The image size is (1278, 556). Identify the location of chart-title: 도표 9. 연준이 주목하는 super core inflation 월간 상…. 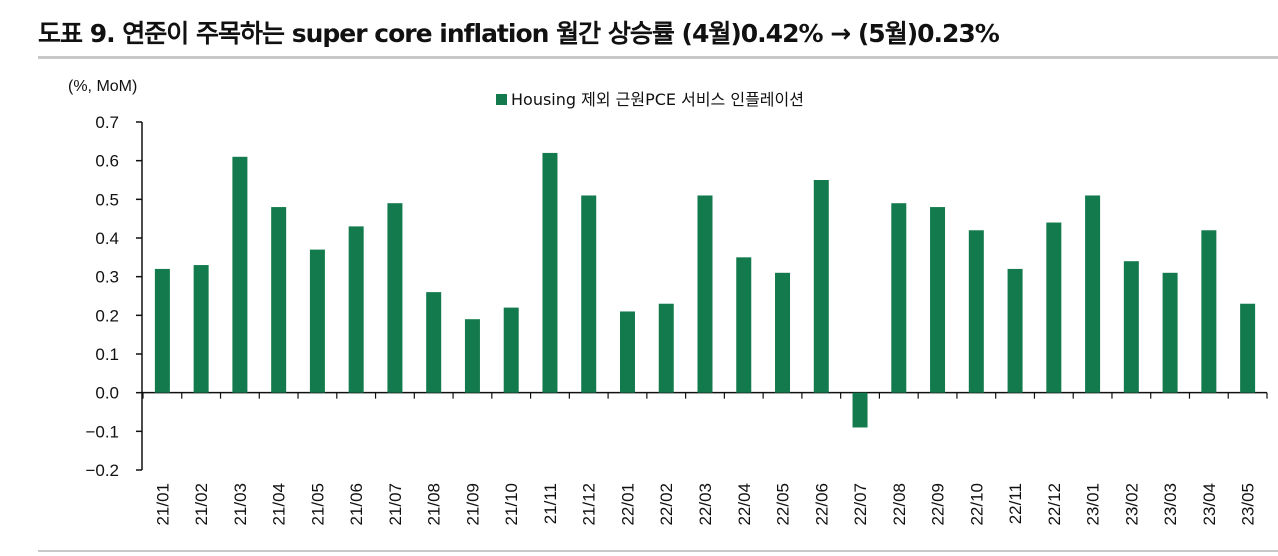
(519, 33).